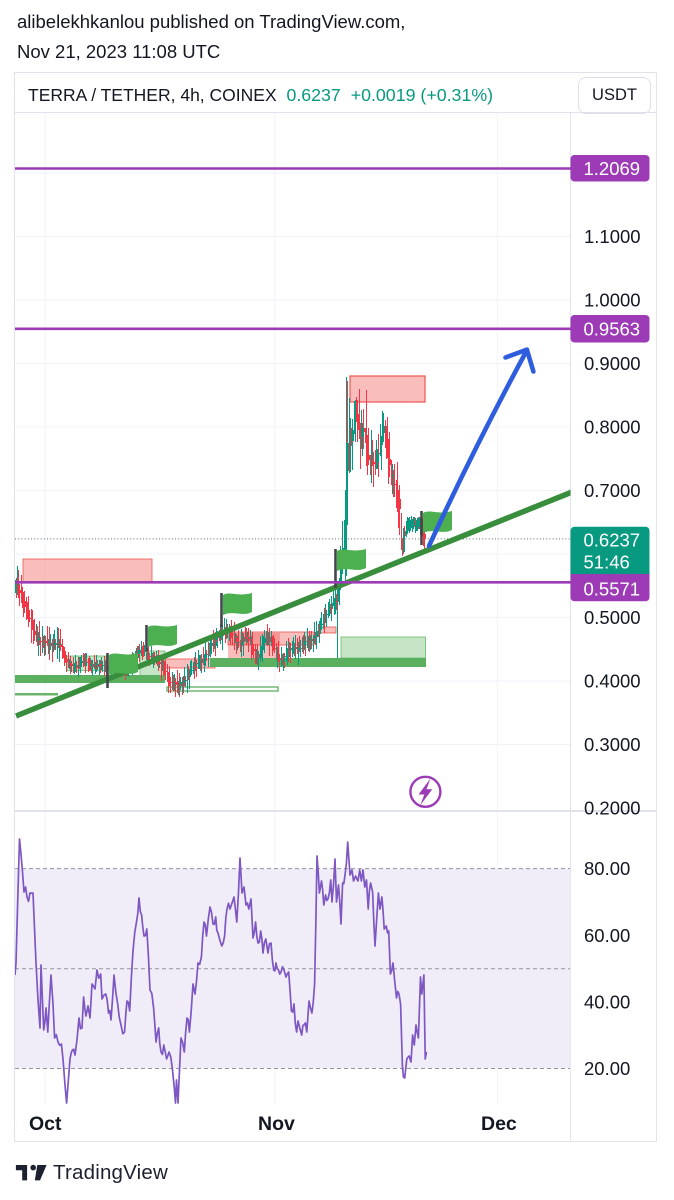 The height and width of the screenshot is (1200, 674). Describe the element at coordinates (612, 808) in the screenshot. I see `svg-text: 0.2000` at that location.